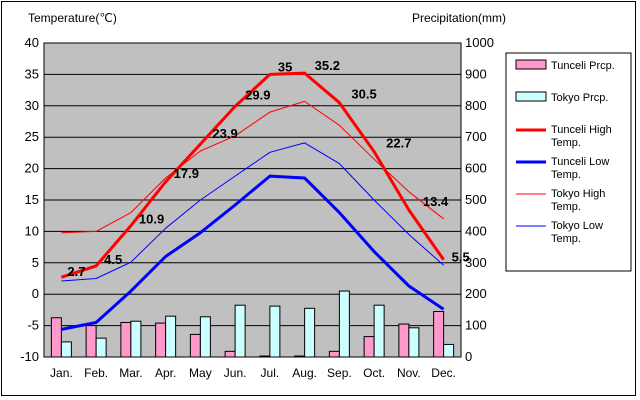 The height and width of the screenshot is (400, 640). I want to click on legend-tokyo-high-label: Tokyo High, so click(578, 194).